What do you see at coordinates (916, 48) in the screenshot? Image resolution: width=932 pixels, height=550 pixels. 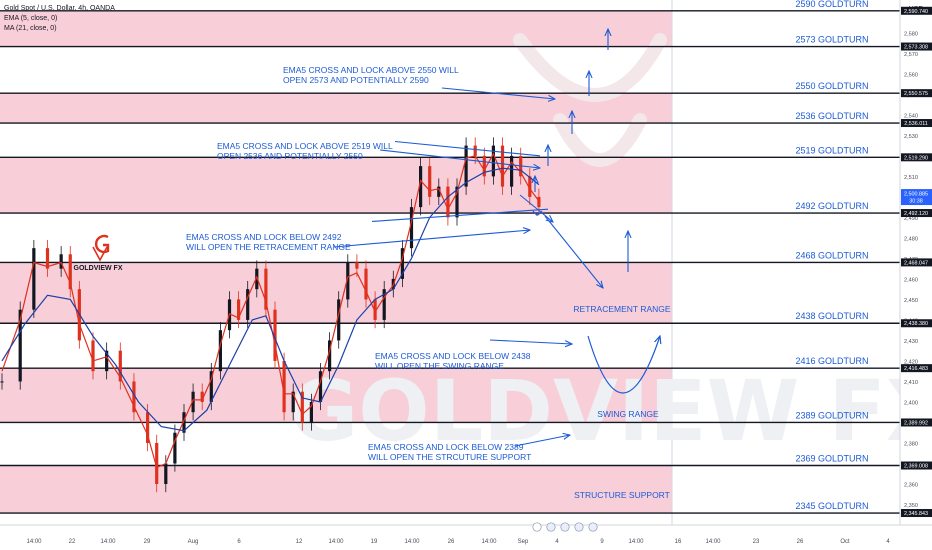 I see `level-badge-text-1: 2,573.308` at bounding box center [916, 48].